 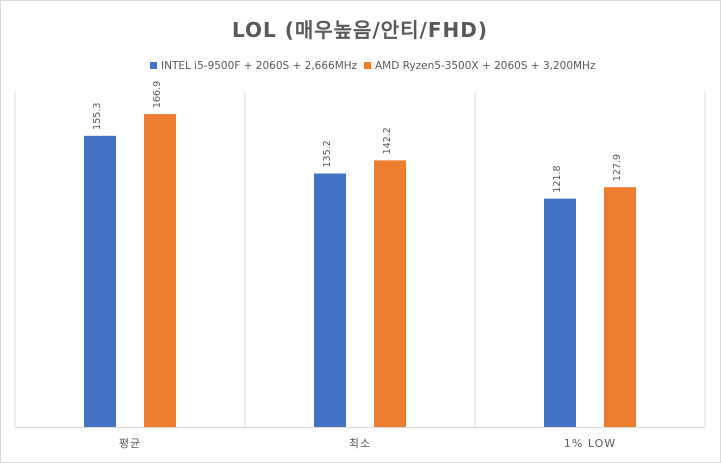 What do you see at coordinates (157, 94) in the screenshot?
I see `data-label: 166.9` at bounding box center [157, 94].